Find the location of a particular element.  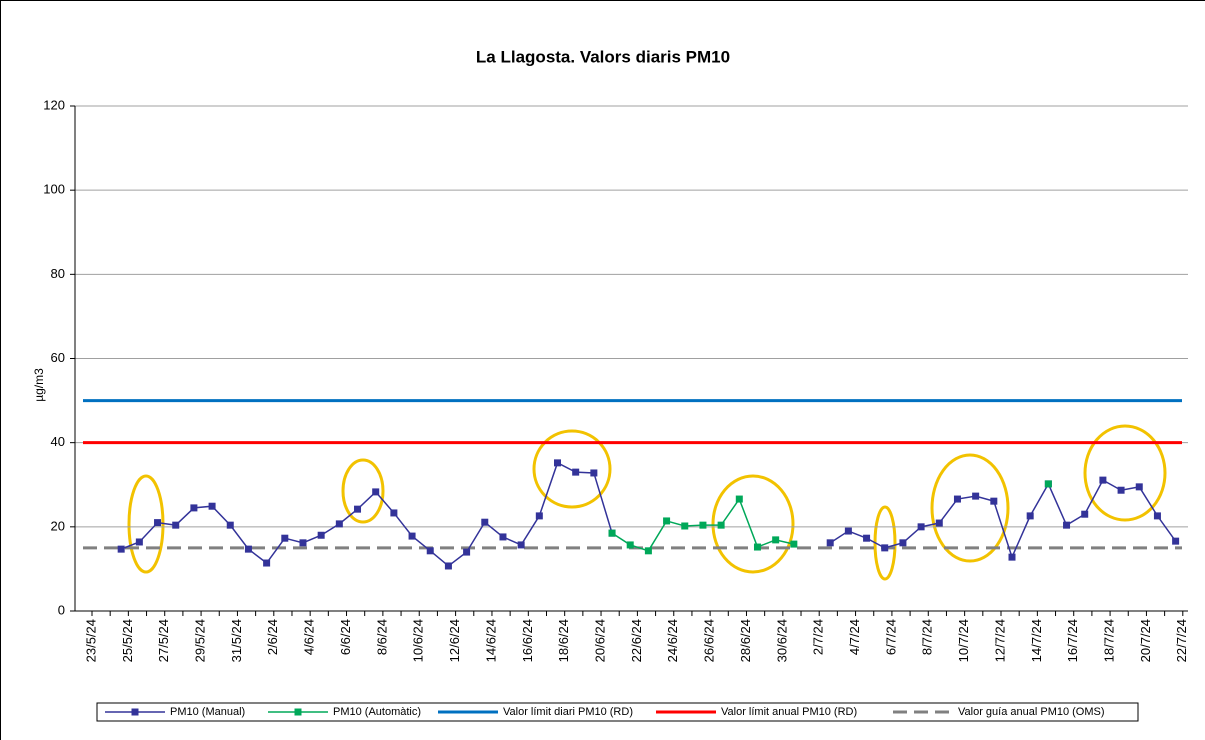

x-tick-label: 23/5/24 is located at coordinates (90, 640).